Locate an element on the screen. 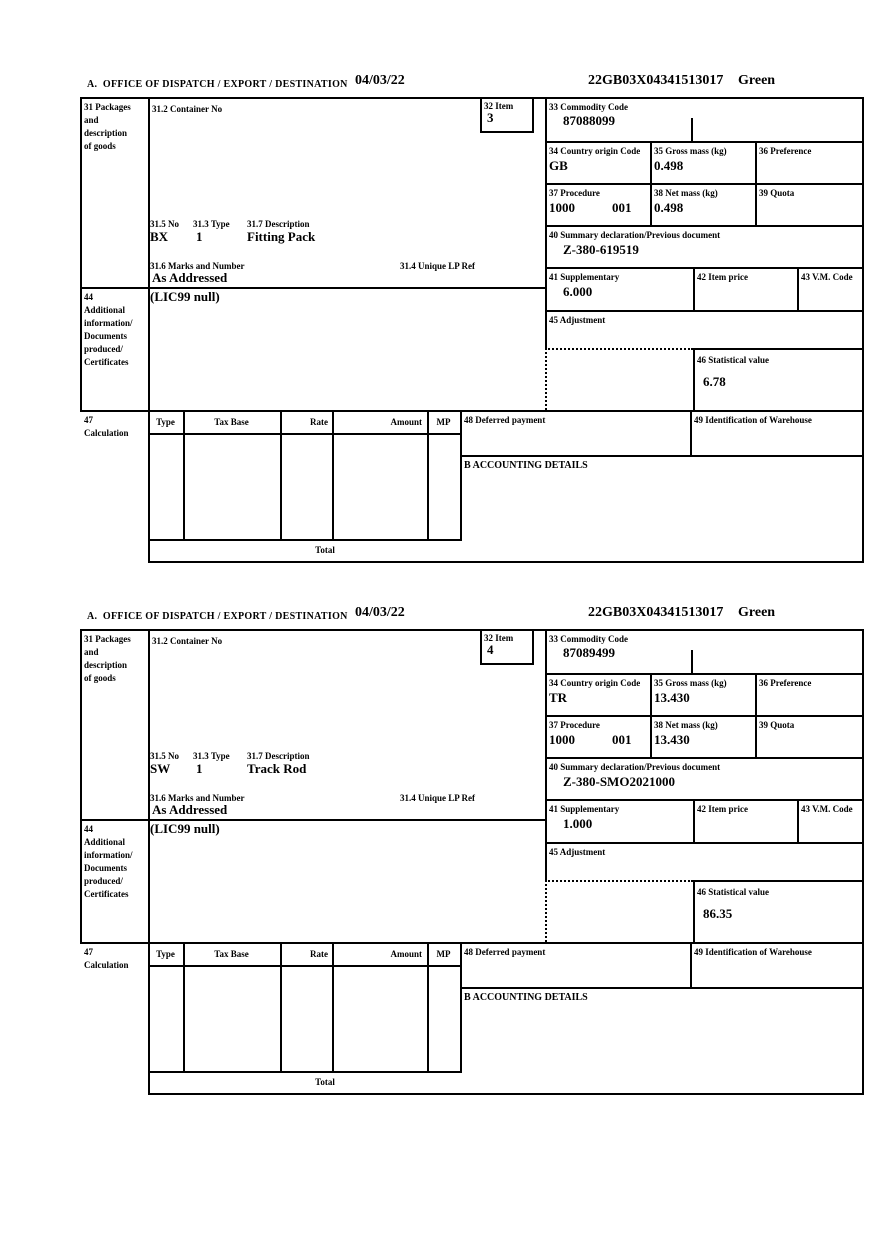 Image resolution: width=882 pixels, height=1250 pixels. box35-gross-mass-label: 35 Gross mass (kg) is located at coordinates (690, 683).